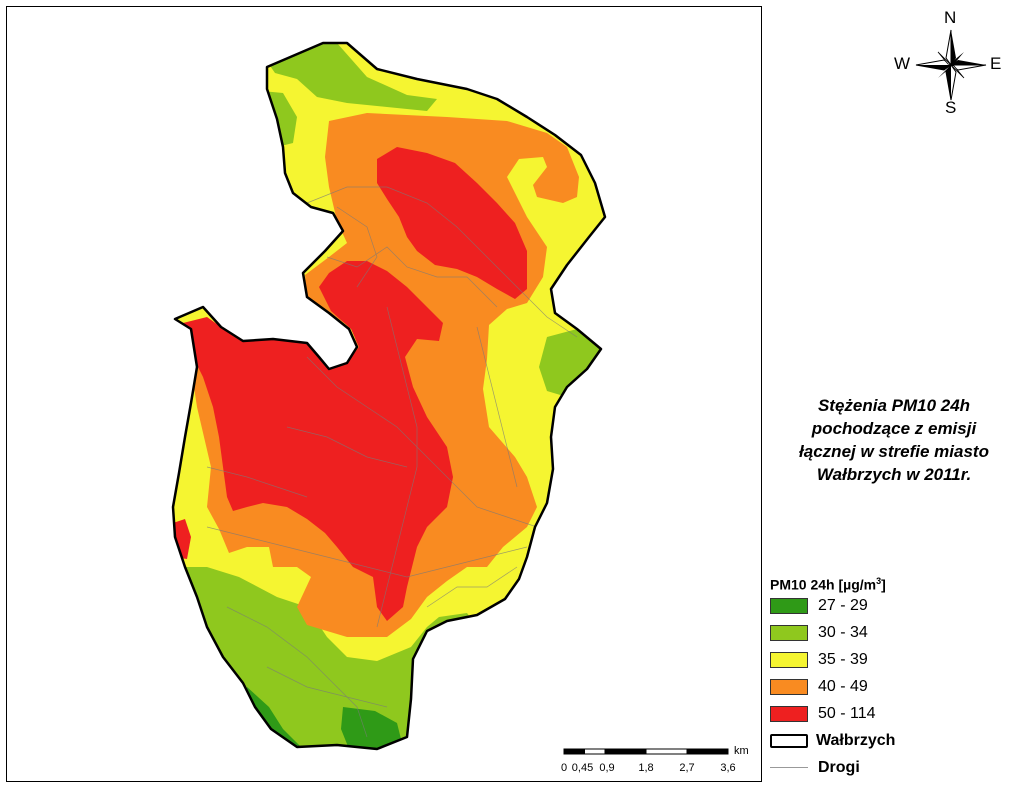  What do you see at coordinates (847, 713) in the screenshot?
I see `legend-class-label: 50 - 114` at bounding box center [847, 713].